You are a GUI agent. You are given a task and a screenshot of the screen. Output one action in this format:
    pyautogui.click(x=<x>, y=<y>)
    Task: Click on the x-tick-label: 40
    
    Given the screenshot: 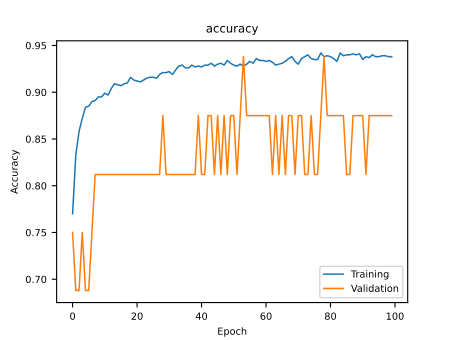 What is the action you would take?
    pyautogui.click(x=202, y=316)
    